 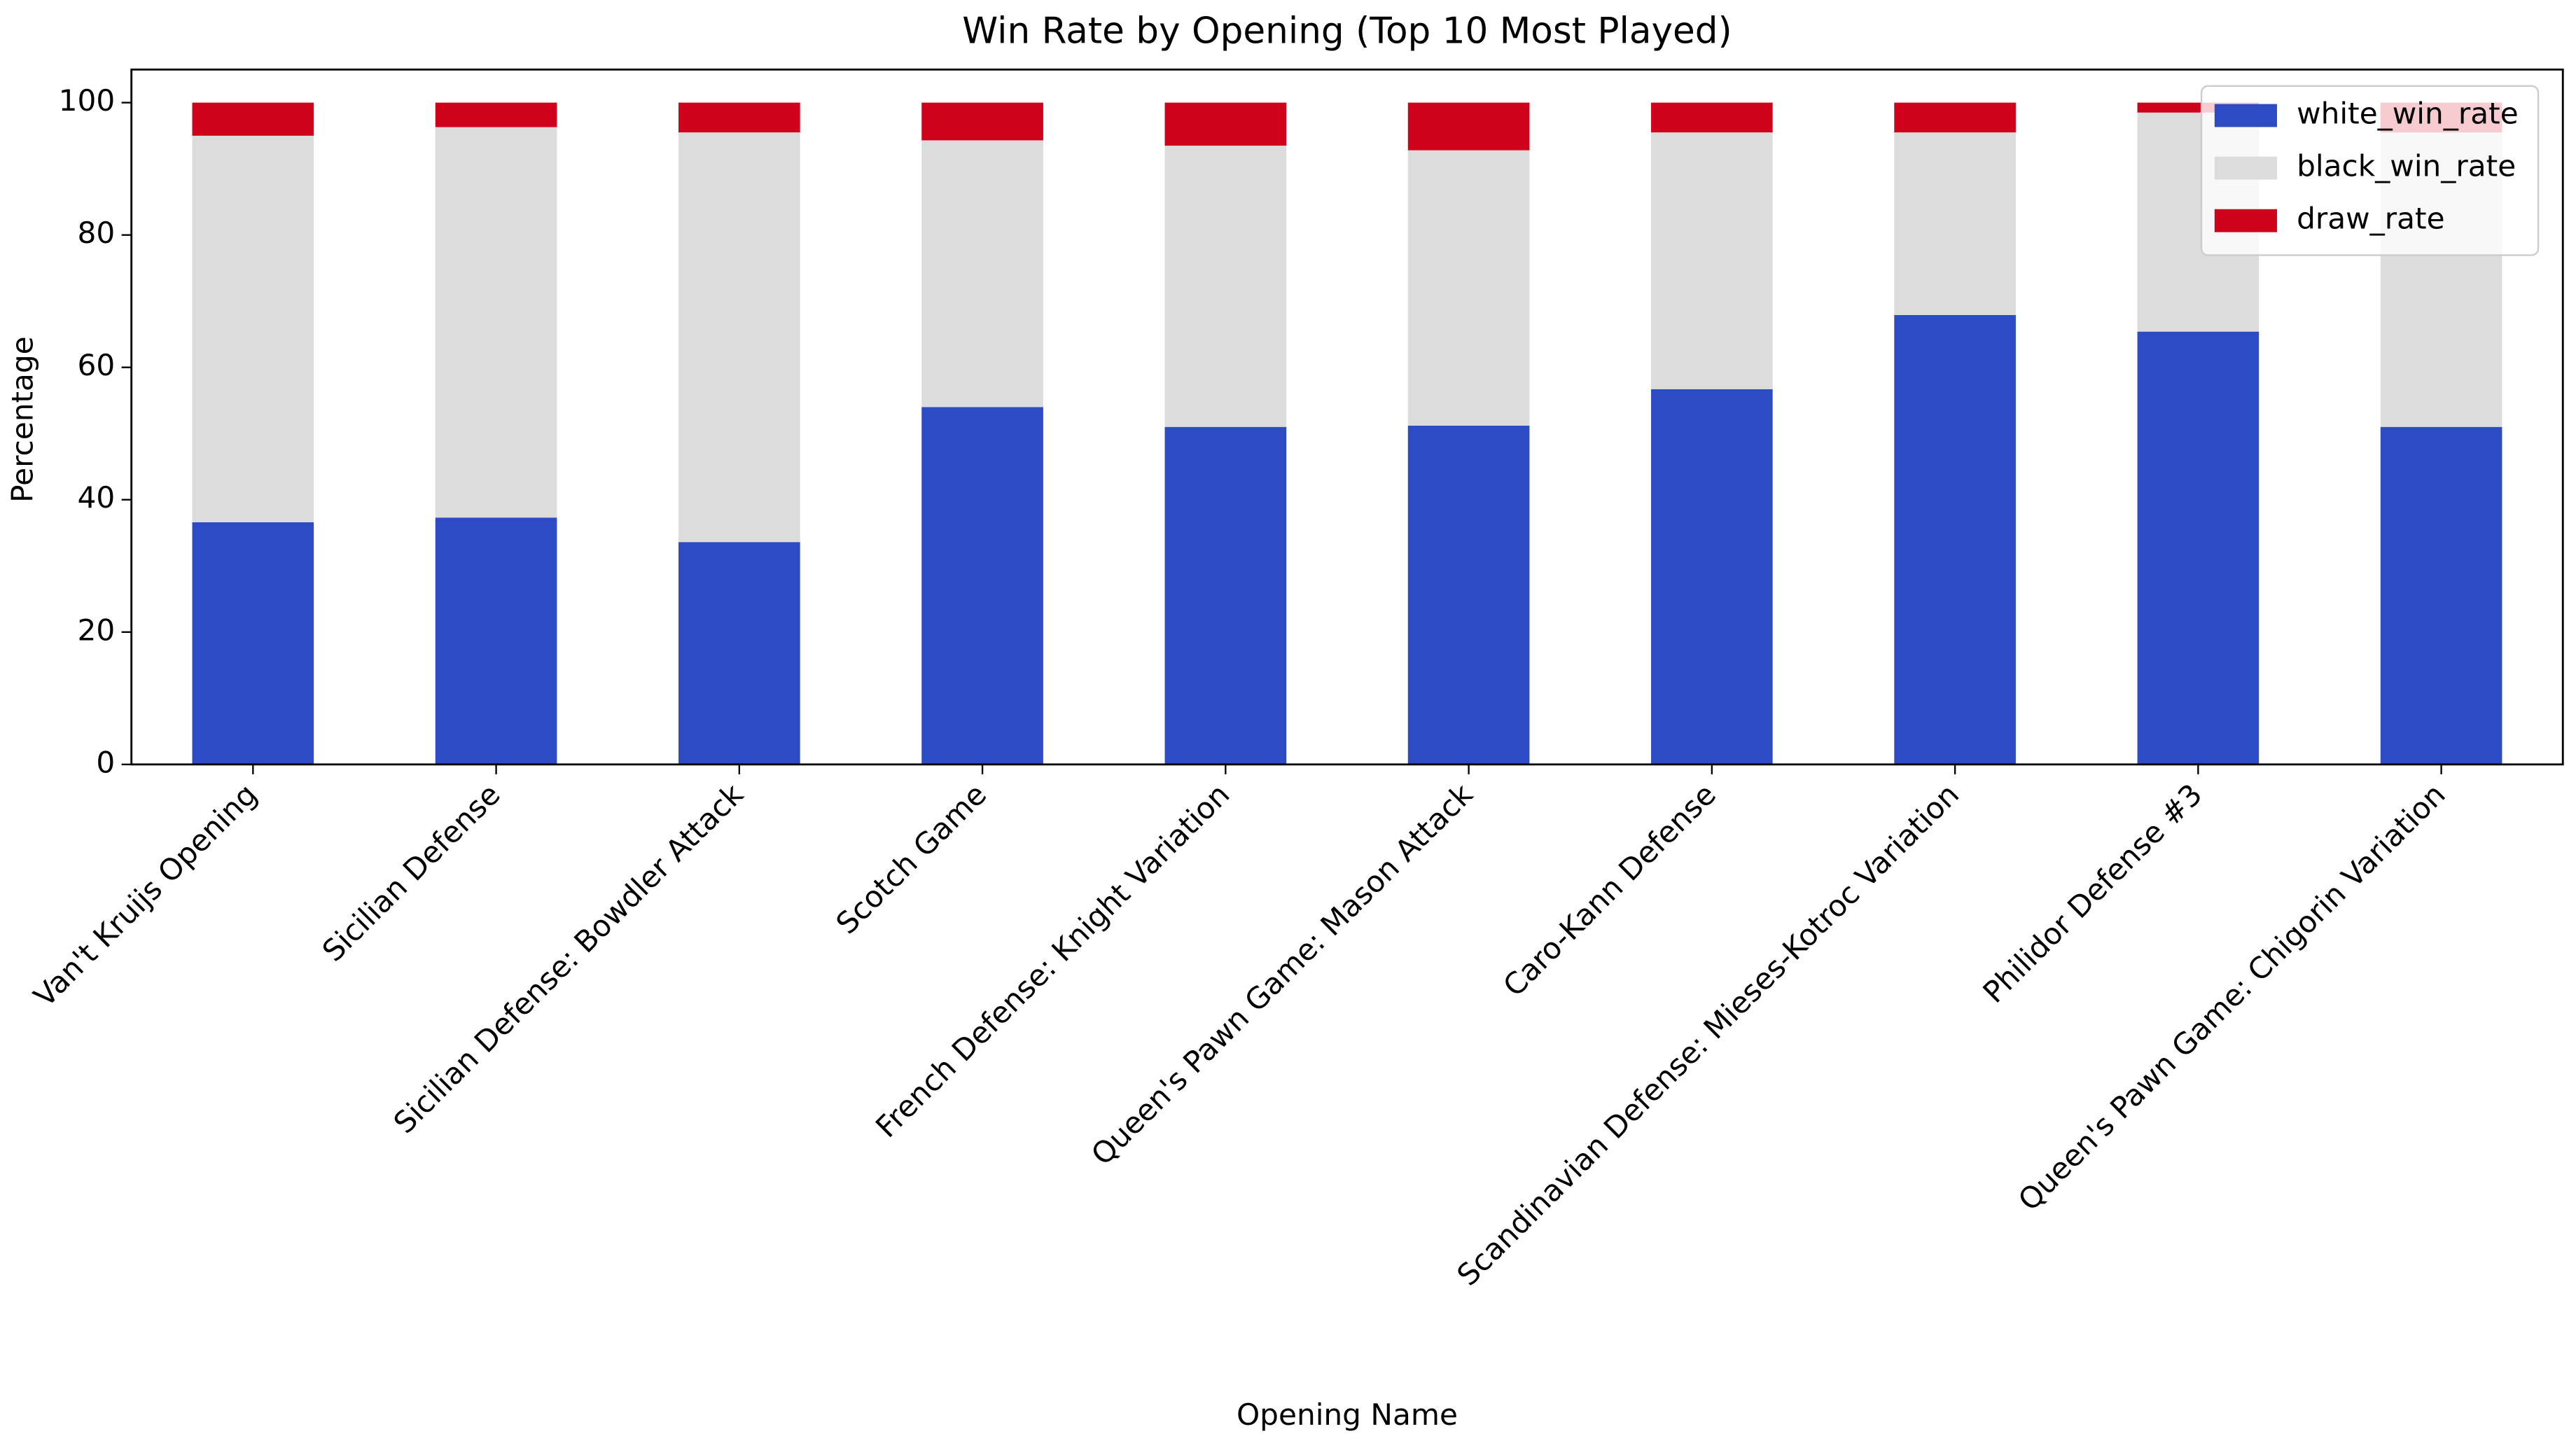 What do you see at coordinates (87, 100) in the screenshot?
I see `y-tick-label: 100` at bounding box center [87, 100].